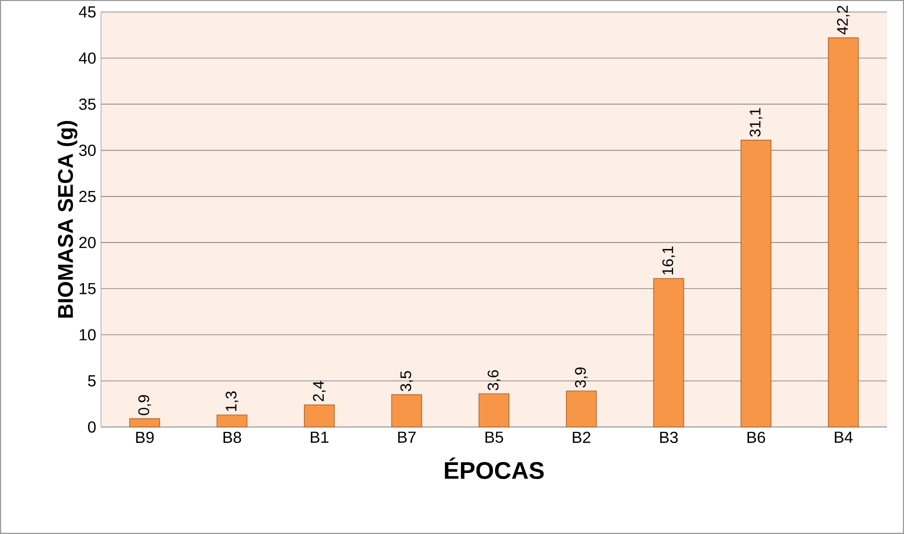 This screenshot has width=904, height=534. Describe the element at coordinates (843, 20) in the screenshot. I see `data-label: 42,2` at that location.